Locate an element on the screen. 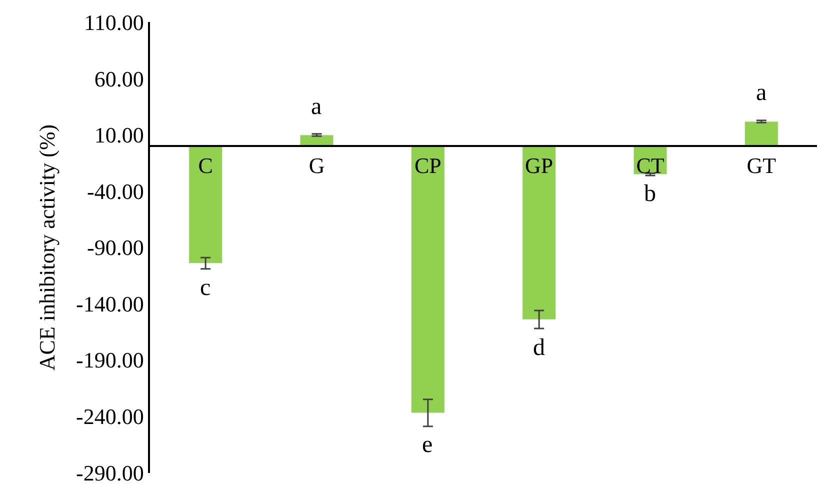  y-axis-title: ACE inhibitory activity (%) is located at coordinates (47, 247).